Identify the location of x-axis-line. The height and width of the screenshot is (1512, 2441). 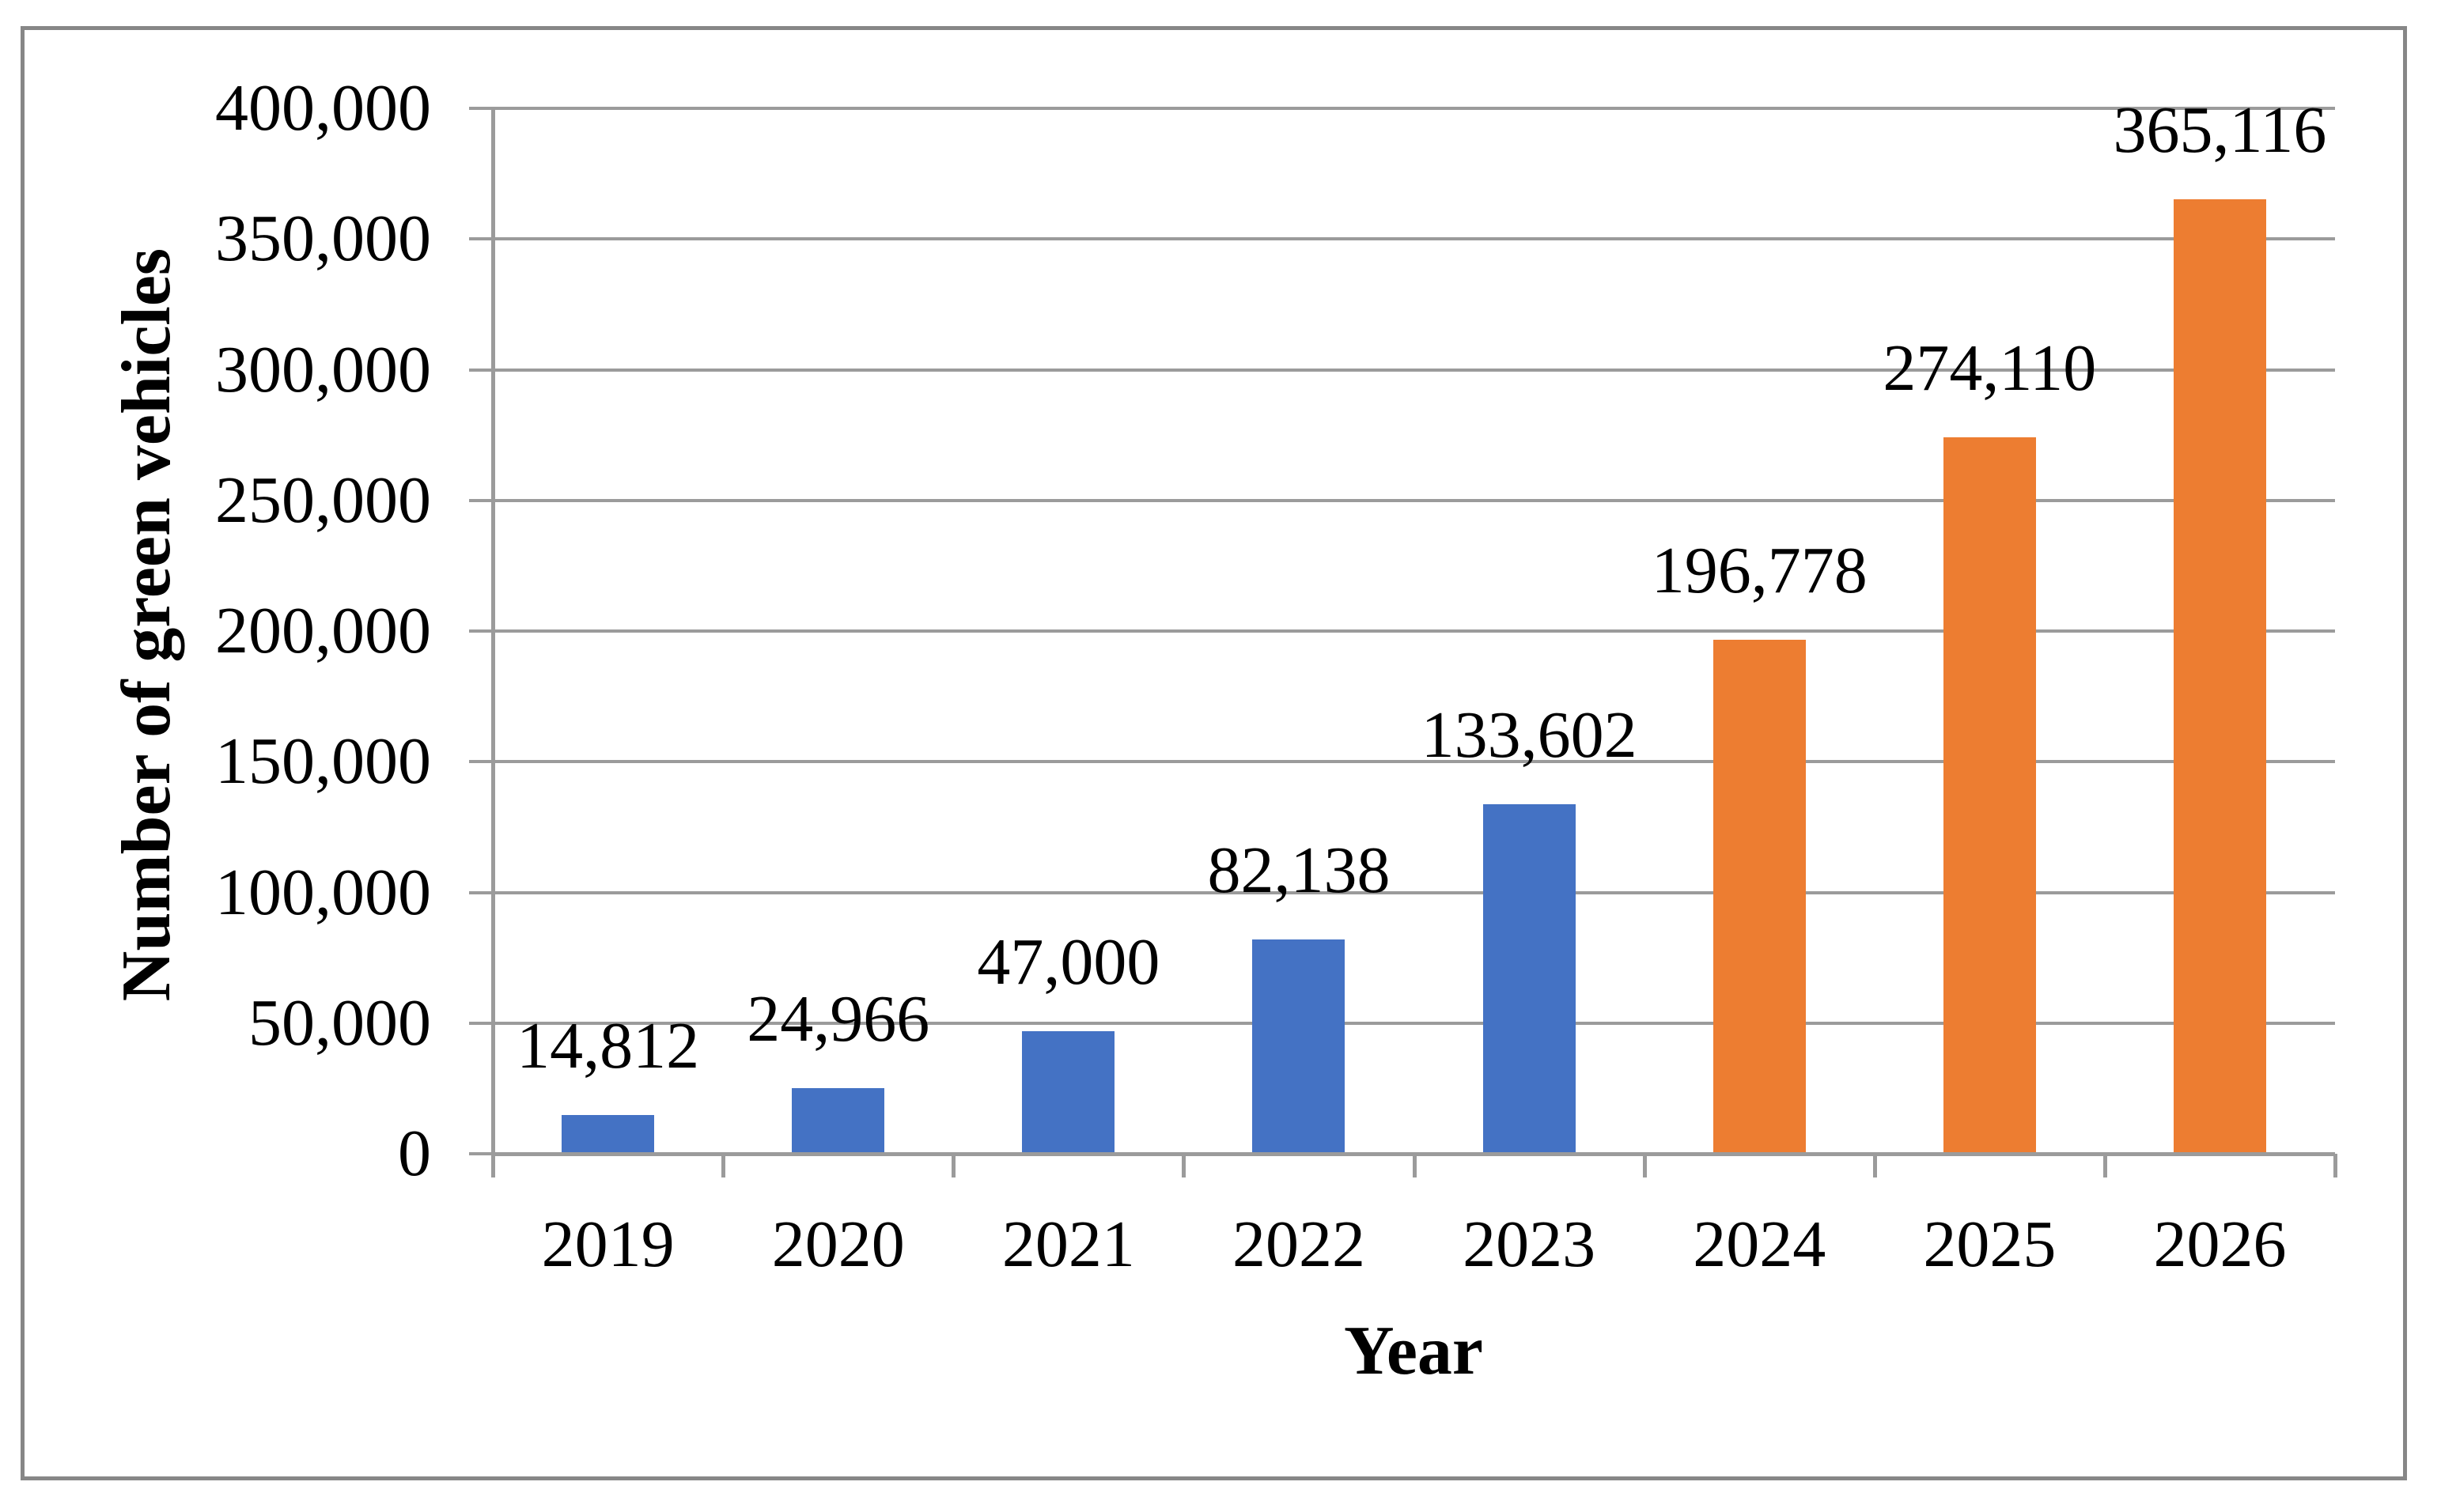
(1414, 1154).